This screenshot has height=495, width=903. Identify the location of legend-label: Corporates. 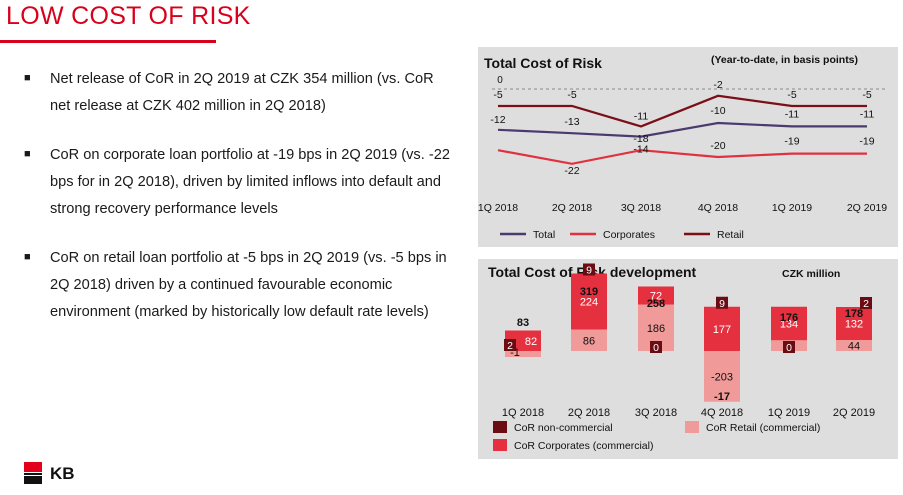
(629, 235).